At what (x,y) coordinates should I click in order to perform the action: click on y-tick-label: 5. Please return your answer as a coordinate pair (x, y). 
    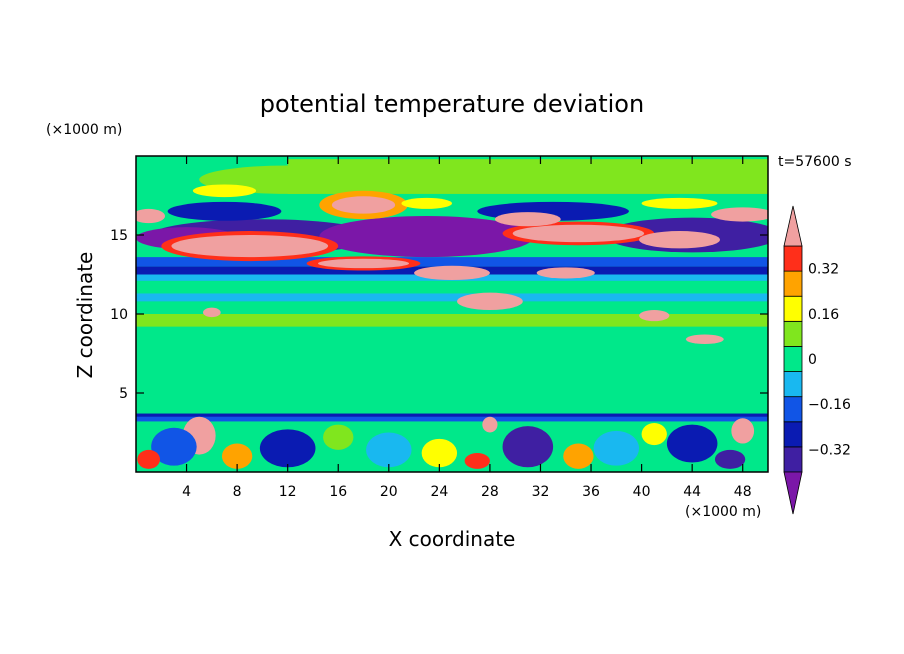
    Looking at the image, I should click on (123, 394).